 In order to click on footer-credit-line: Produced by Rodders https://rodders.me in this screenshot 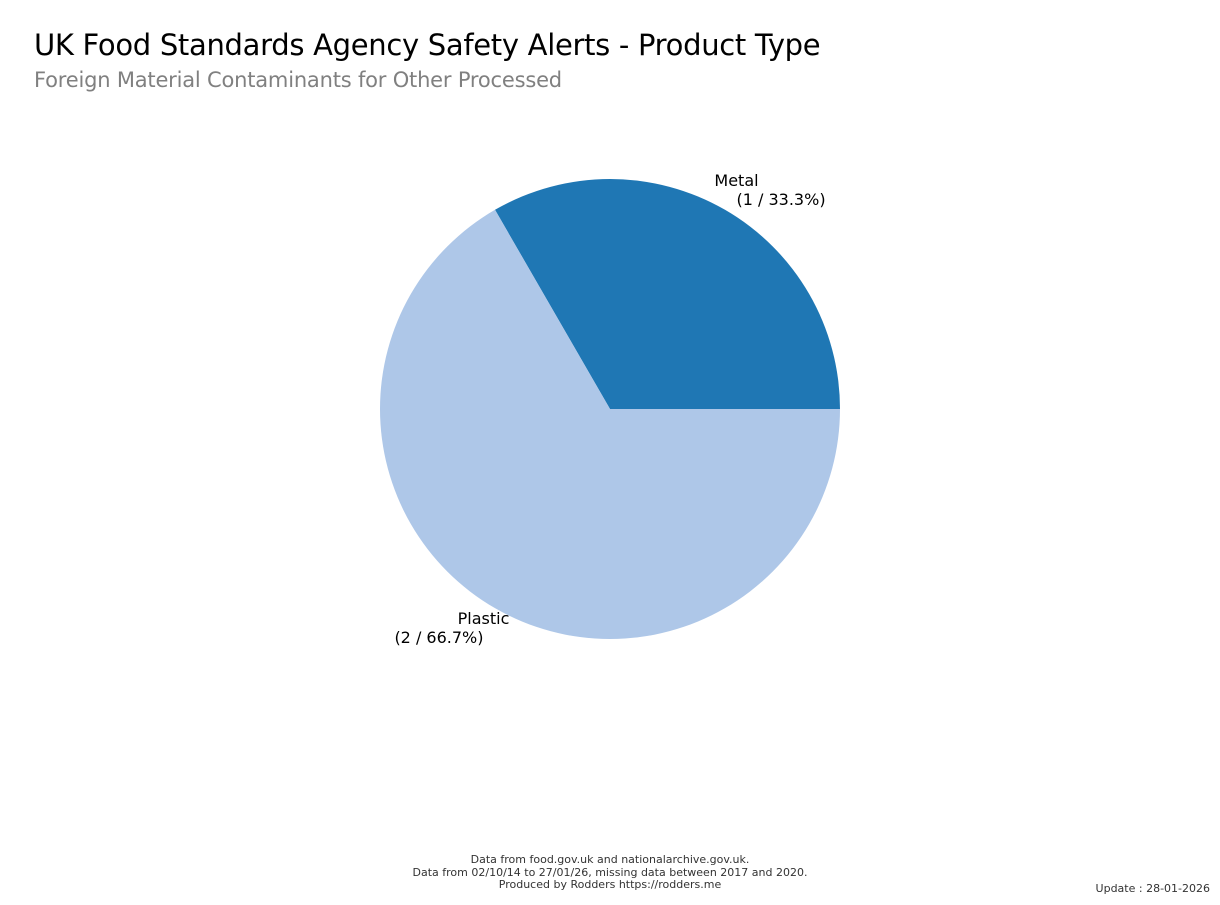, I will do `click(610, 884)`.